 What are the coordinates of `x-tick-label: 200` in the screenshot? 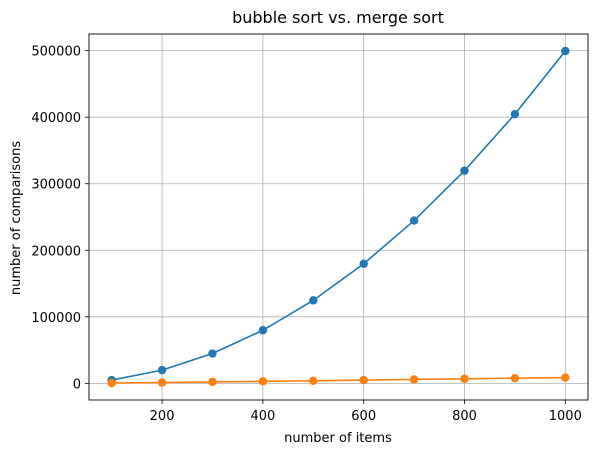 It's located at (162, 416).